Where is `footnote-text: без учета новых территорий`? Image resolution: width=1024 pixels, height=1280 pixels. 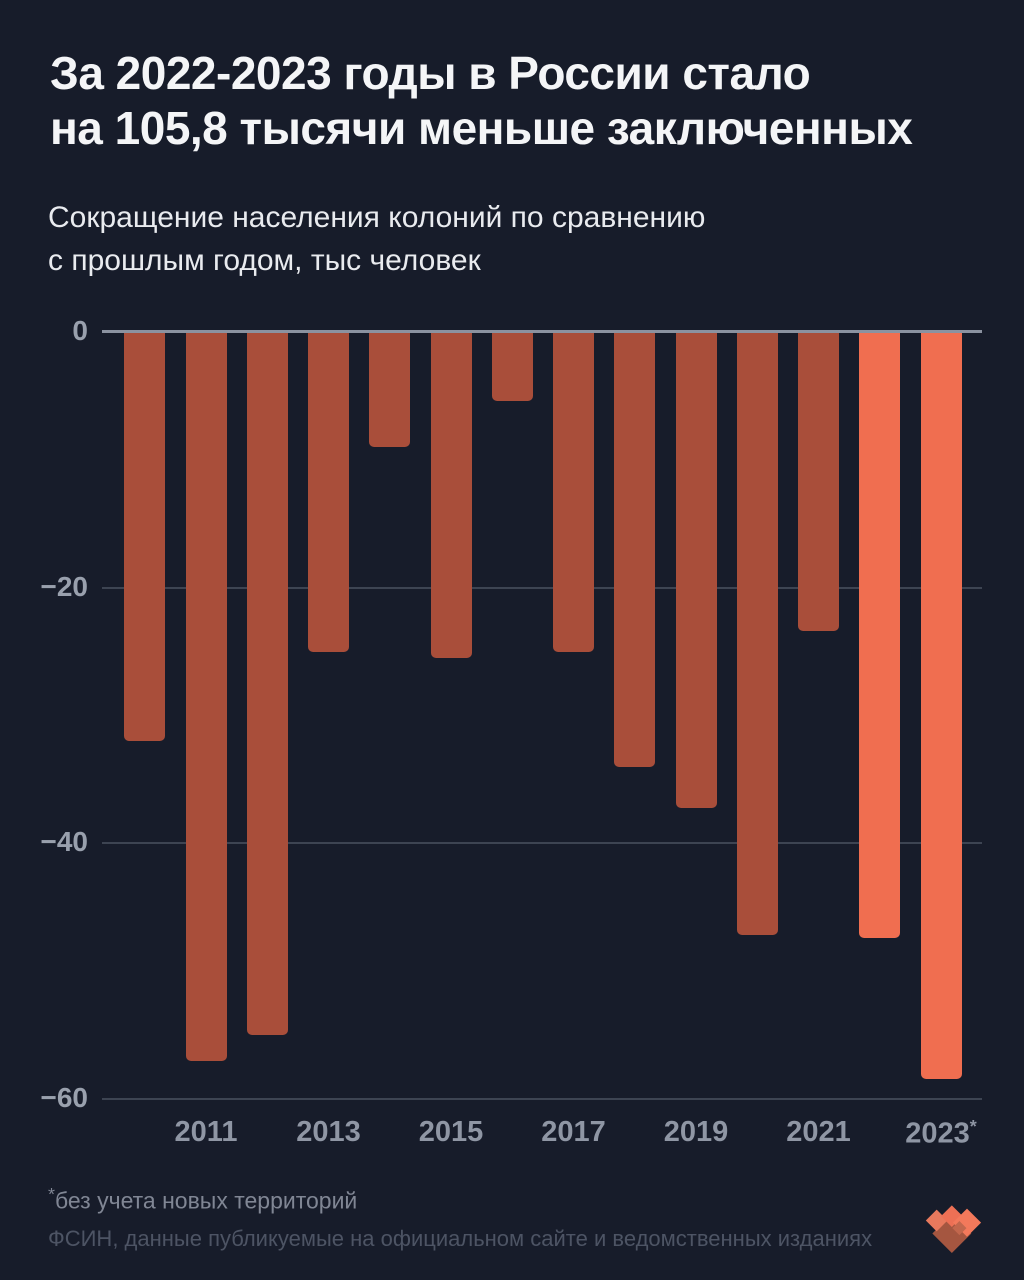
footnote-text: без учета новых территорий is located at coordinates (206, 1200).